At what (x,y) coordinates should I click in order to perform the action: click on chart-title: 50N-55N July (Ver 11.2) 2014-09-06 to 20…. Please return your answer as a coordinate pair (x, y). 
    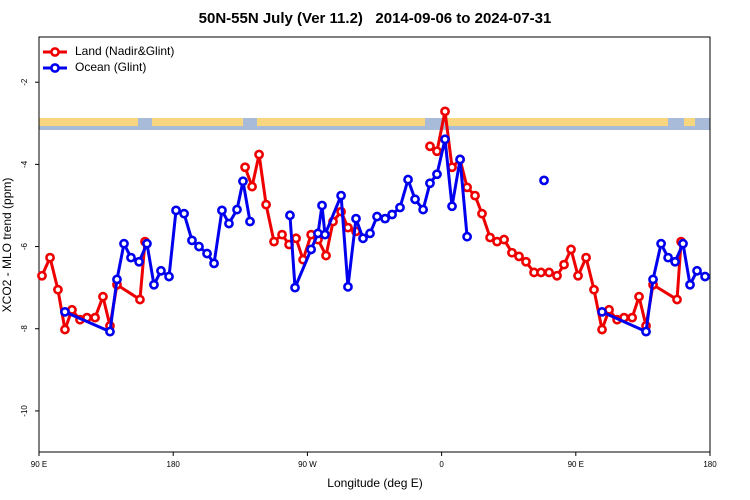
    Looking at the image, I should click on (375, 18).